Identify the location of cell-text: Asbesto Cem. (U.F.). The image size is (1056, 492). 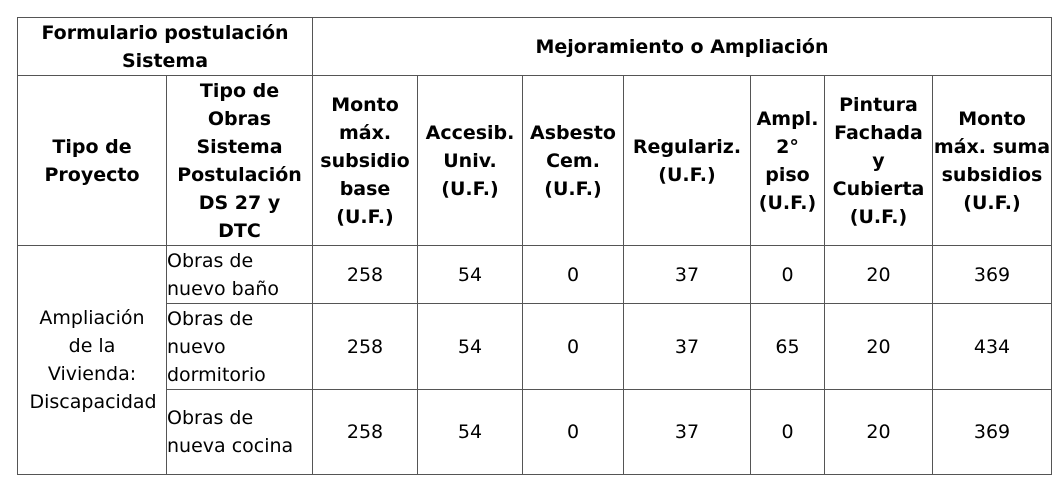
(573, 160).